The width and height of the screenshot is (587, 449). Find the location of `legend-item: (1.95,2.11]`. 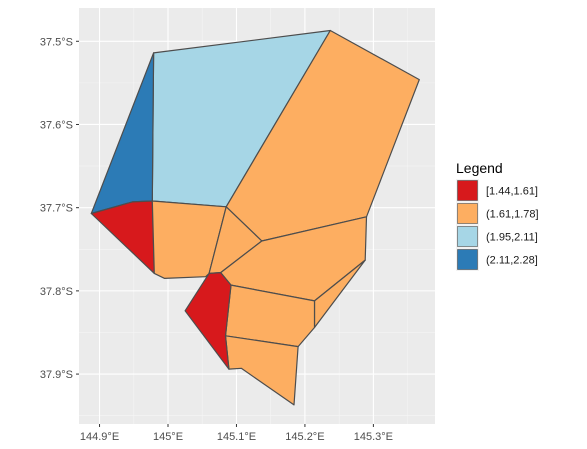

legend-item: (1.95,2.11] is located at coordinates (497, 236).